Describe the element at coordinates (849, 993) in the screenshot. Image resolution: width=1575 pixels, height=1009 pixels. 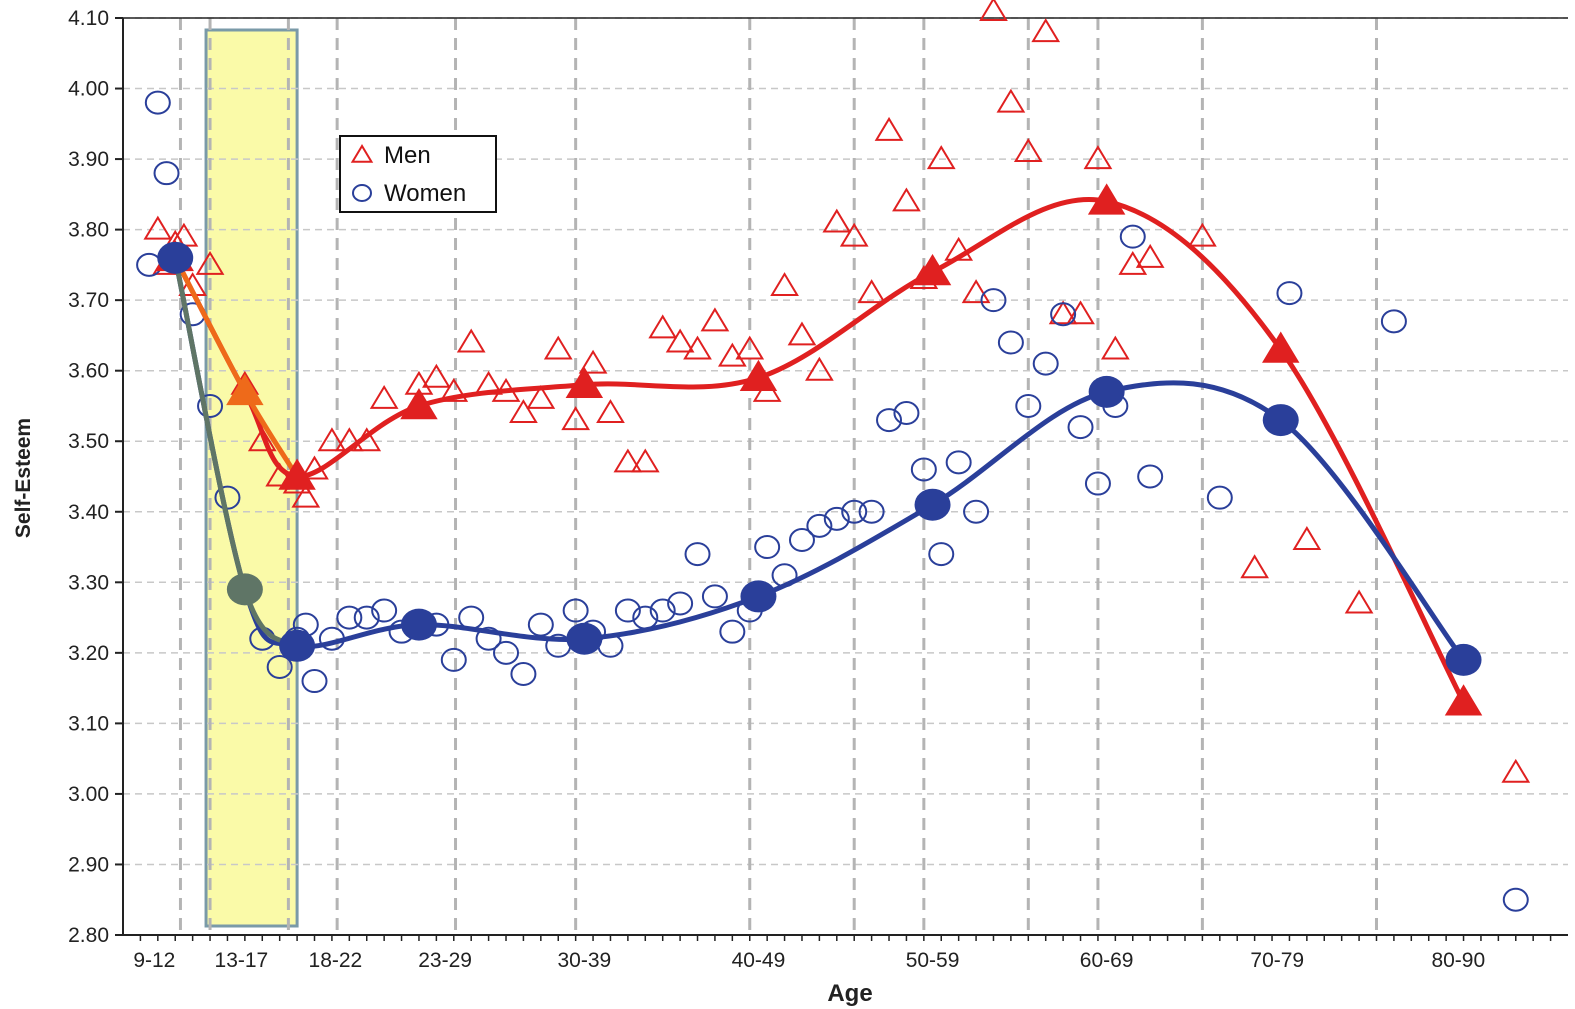
I see `x-axis-title: Age` at that location.